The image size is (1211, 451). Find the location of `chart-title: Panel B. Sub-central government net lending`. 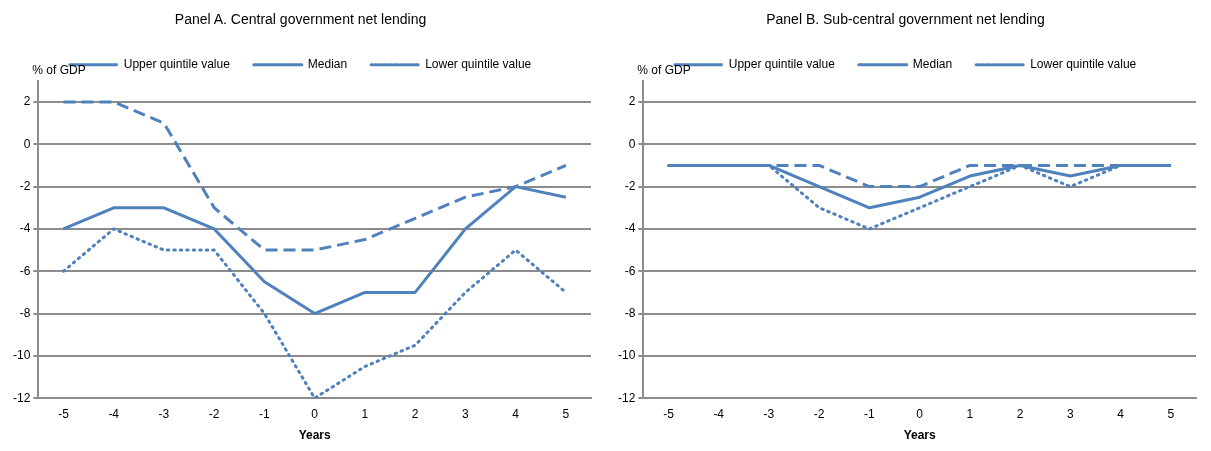

chart-title: Panel B. Sub-central government net lending is located at coordinates (905, 19).